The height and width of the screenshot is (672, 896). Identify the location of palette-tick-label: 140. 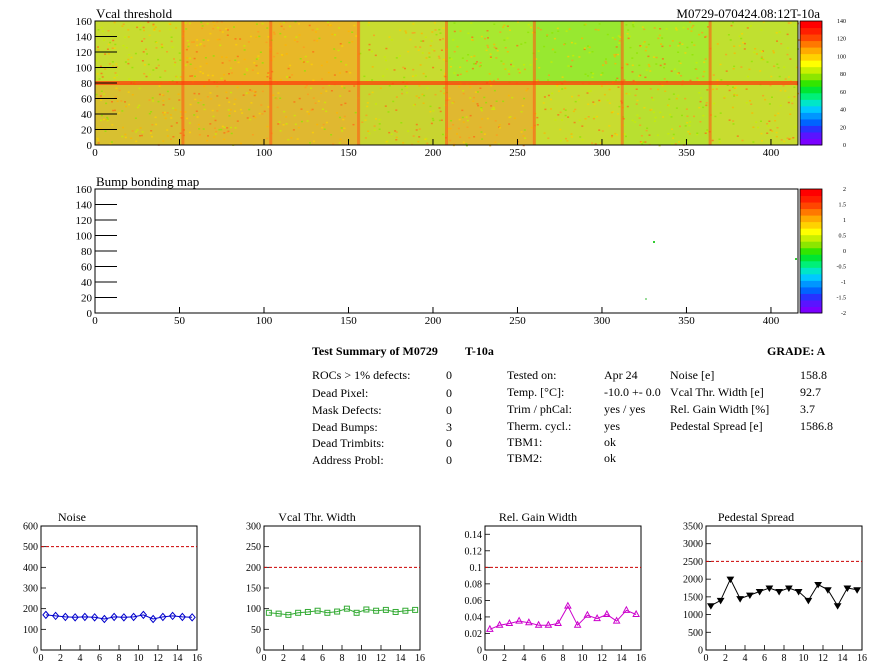
(841, 22).